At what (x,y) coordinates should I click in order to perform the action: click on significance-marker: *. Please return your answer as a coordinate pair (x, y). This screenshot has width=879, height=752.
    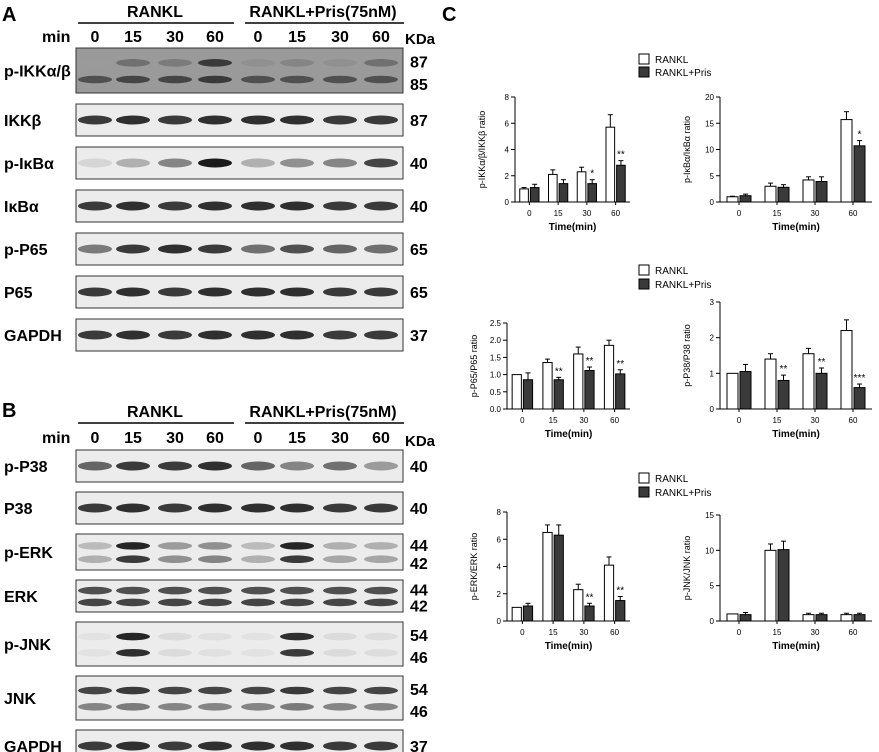
    Looking at the image, I should click on (592, 174).